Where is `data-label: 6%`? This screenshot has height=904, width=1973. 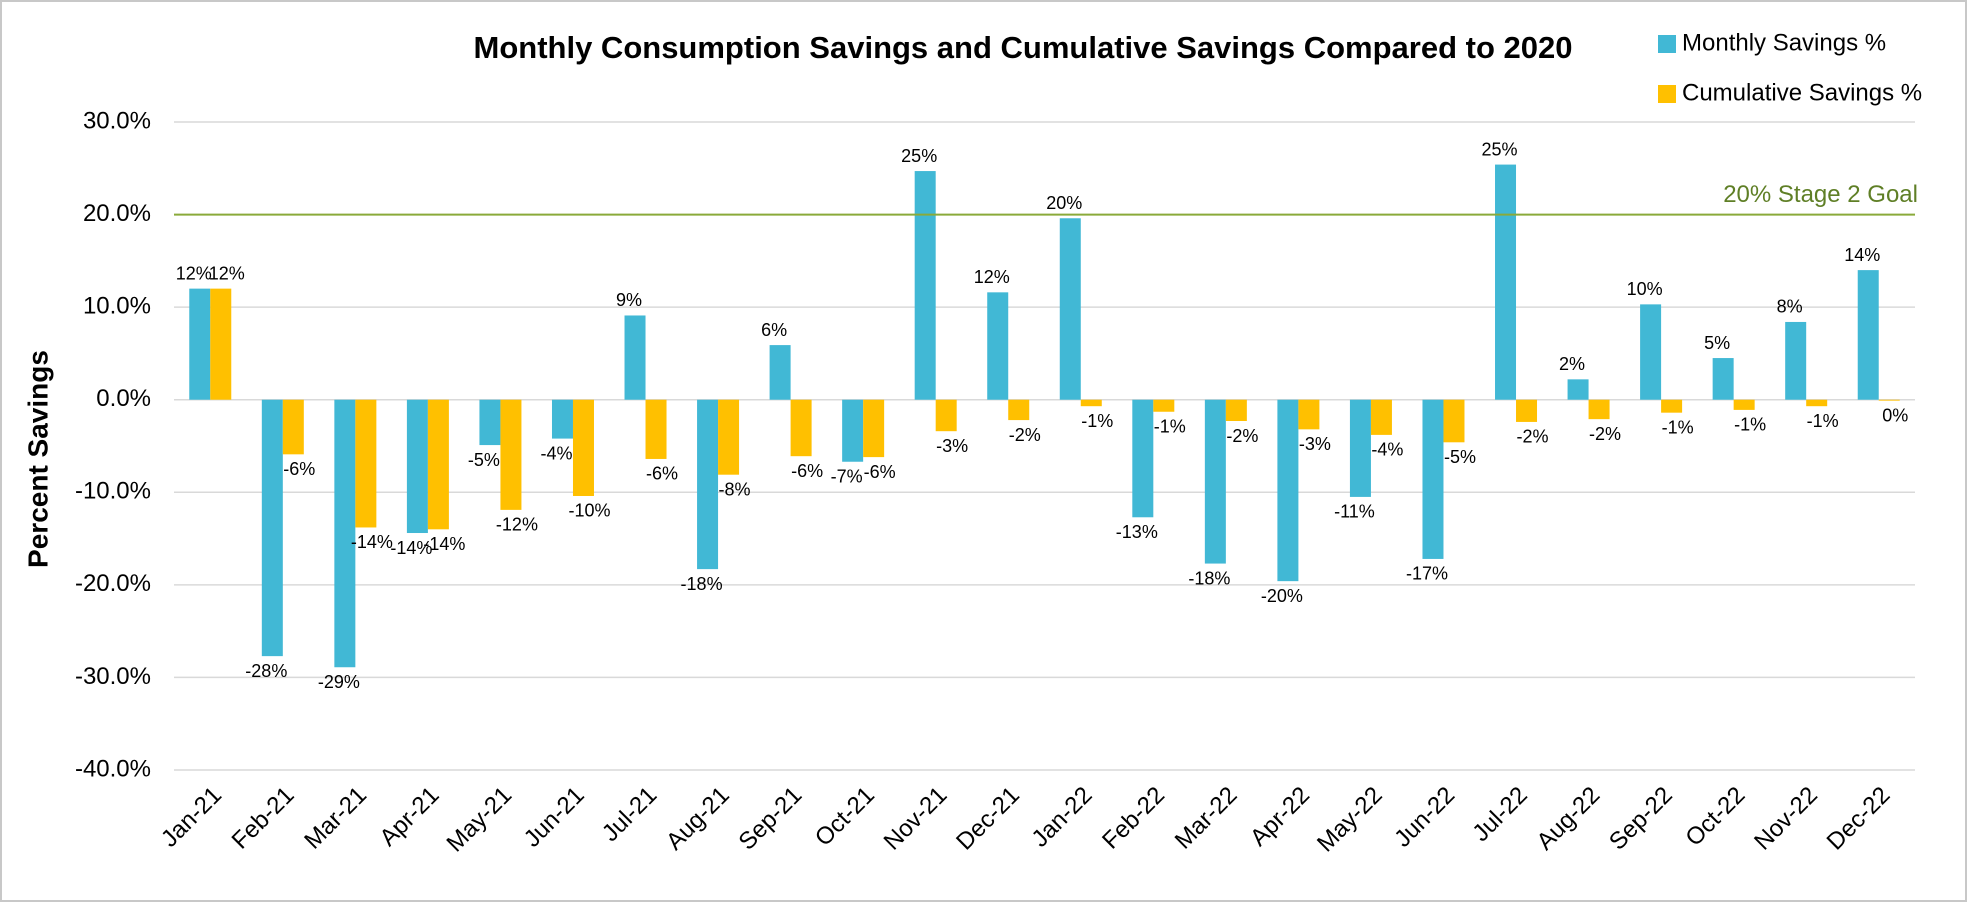 data-label: 6% is located at coordinates (774, 330).